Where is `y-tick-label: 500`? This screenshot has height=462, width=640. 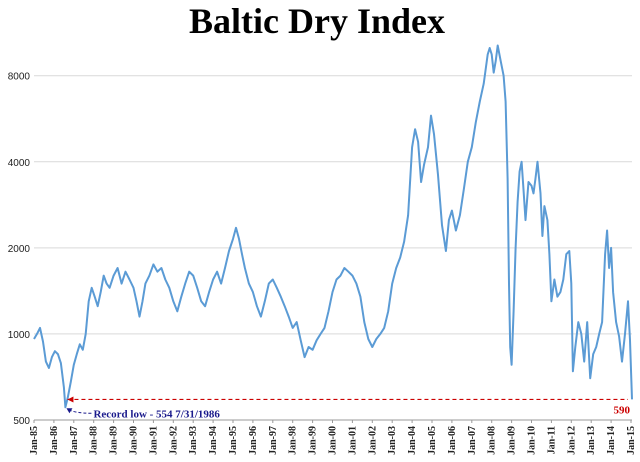 y-tick-label: 500 is located at coordinates (21, 421).